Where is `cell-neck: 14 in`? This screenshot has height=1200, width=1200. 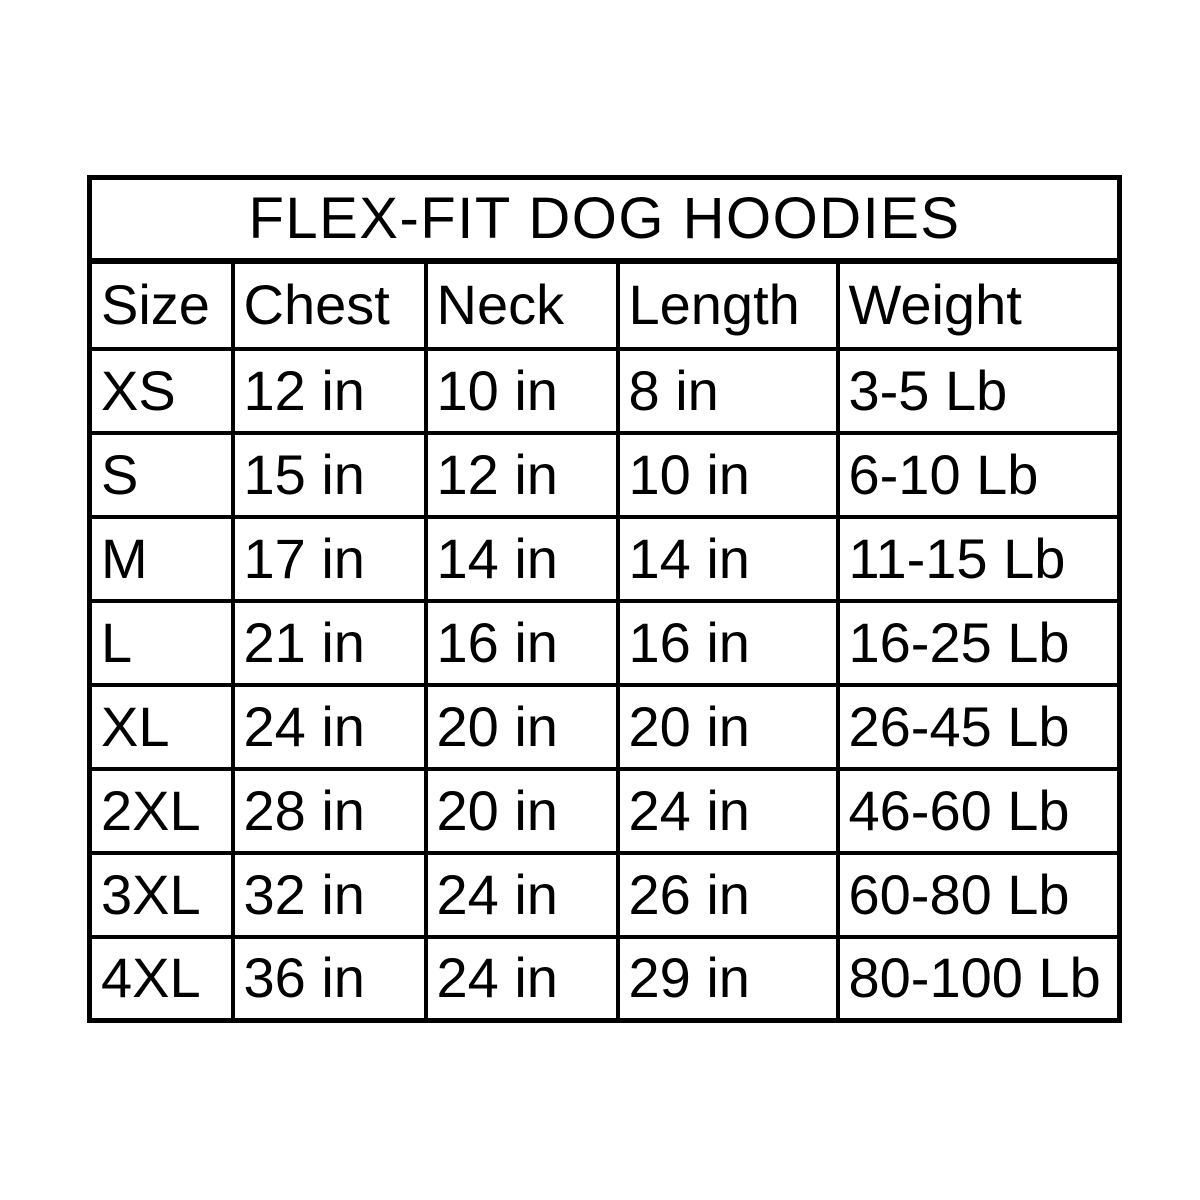 cell-neck: 14 in is located at coordinates (521, 558).